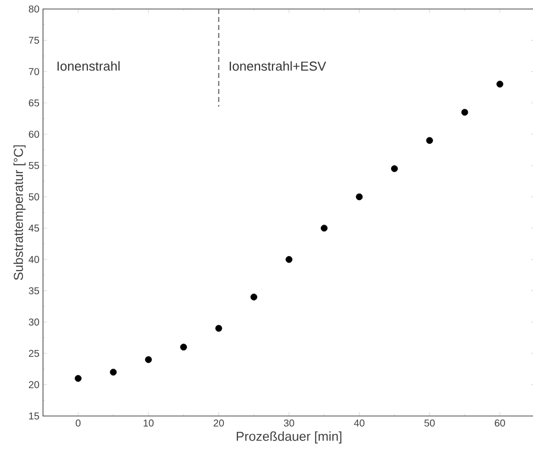 This screenshot has height=456, width=533. I want to click on y-tick-label: 30, so click(34, 322).